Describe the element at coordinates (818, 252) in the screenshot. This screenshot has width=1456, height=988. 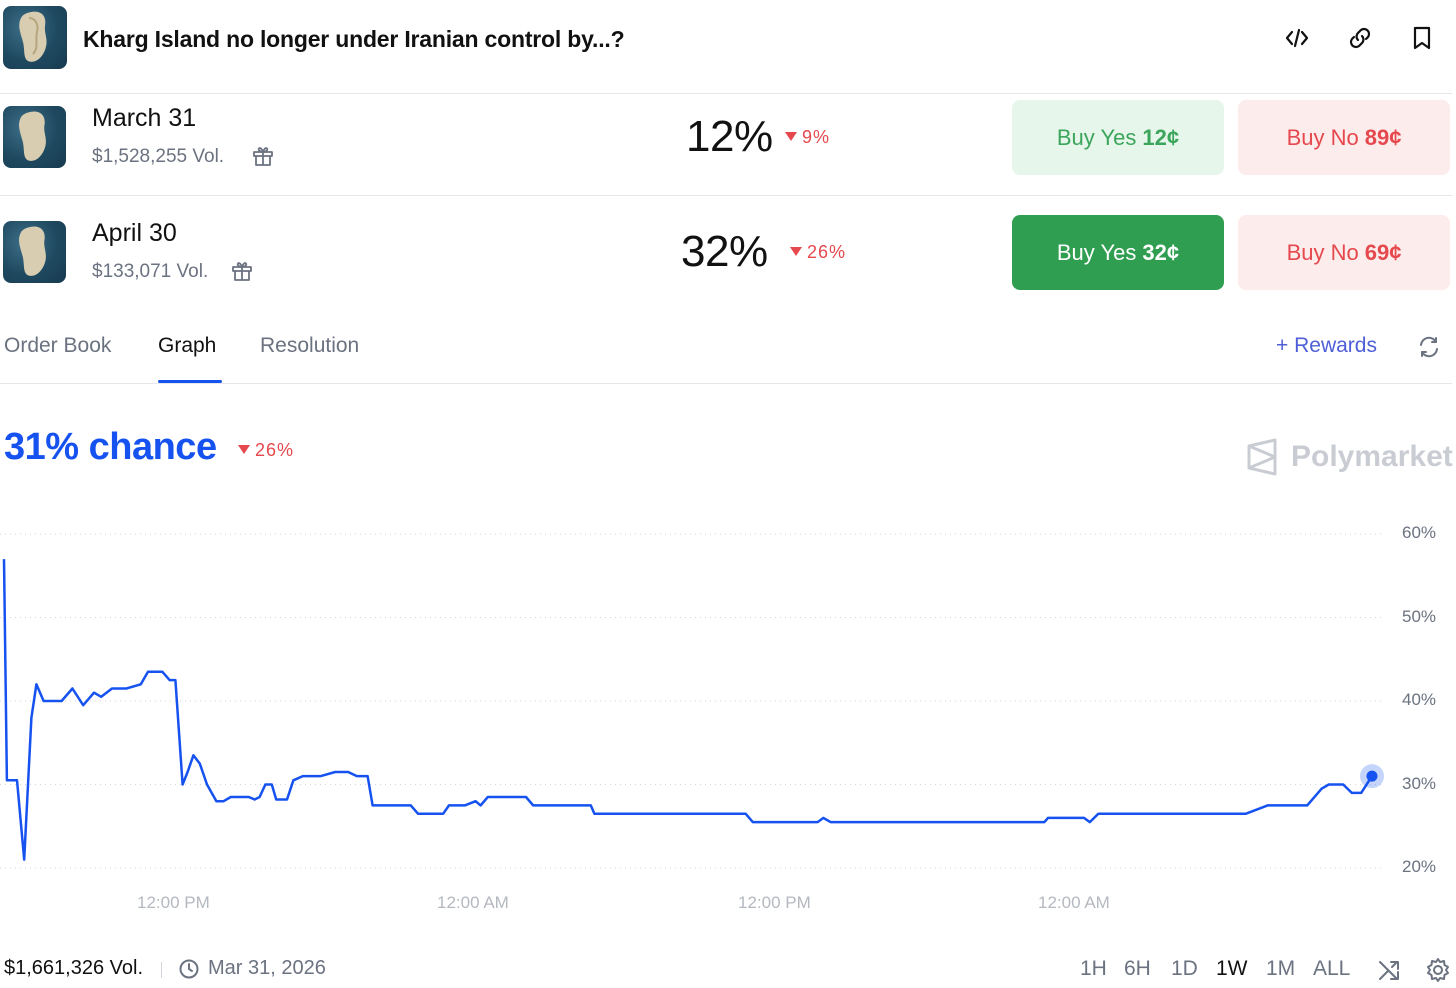
I see `market-change: 26%` at that location.